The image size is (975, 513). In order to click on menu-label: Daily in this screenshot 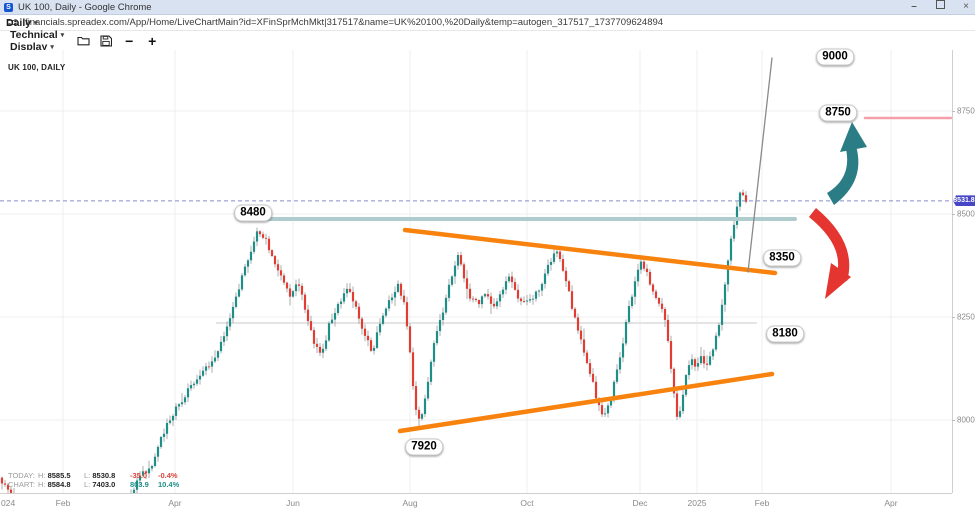, I will do `click(19, 22)`.